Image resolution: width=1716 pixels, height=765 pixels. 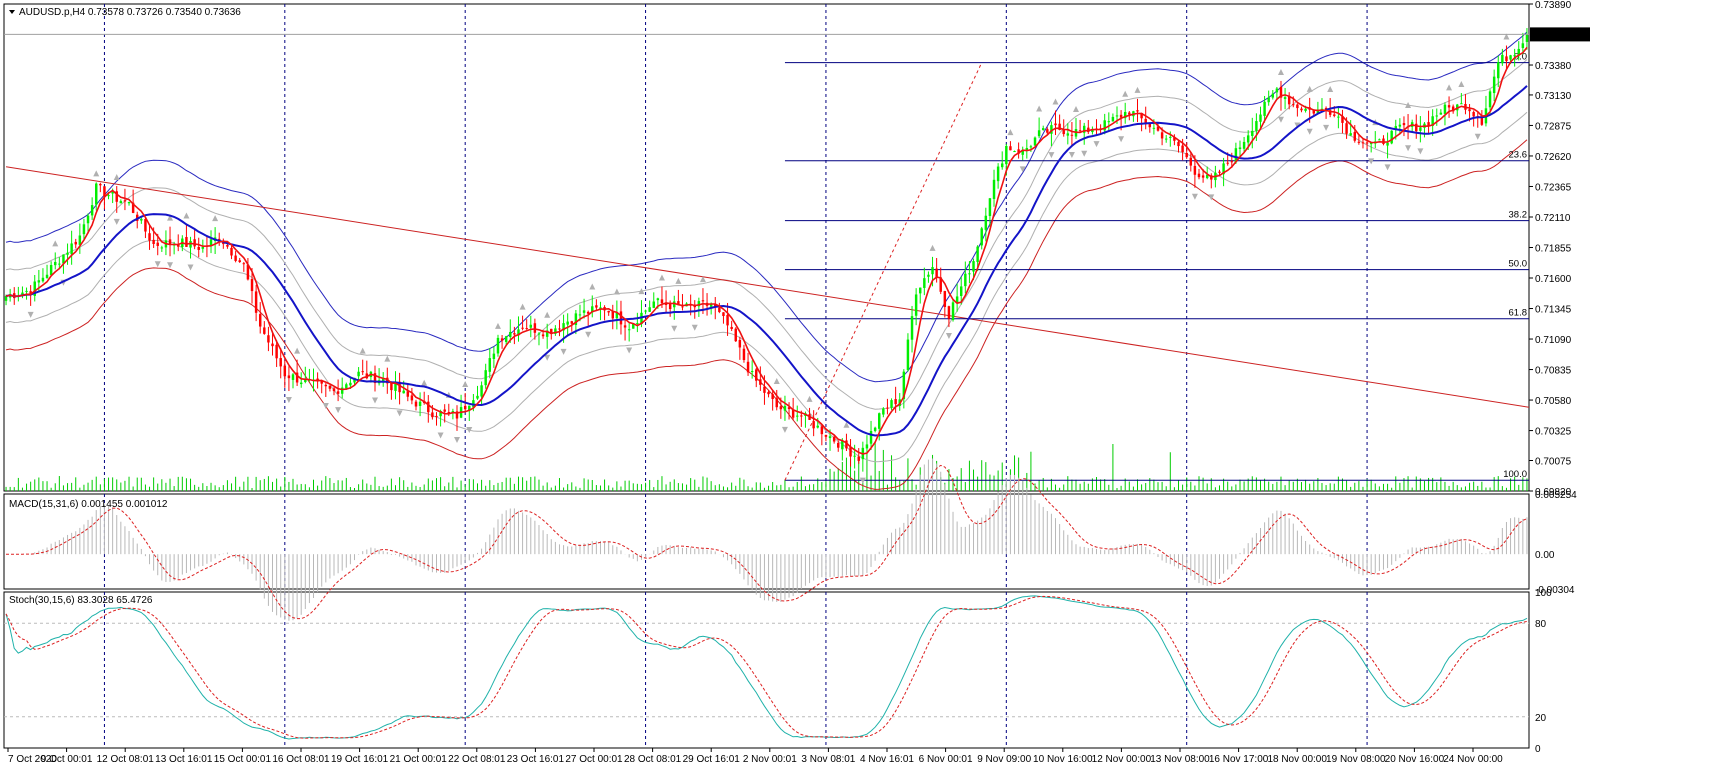 What do you see at coordinates (1515, 474) in the screenshot?
I see `fib-level-label: 100.0` at bounding box center [1515, 474].